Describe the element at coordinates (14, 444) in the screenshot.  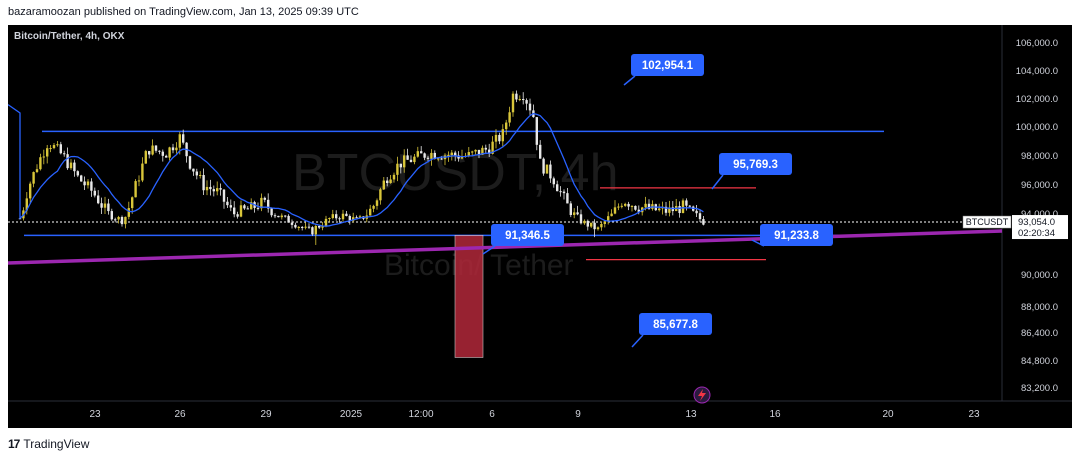
I see `tradingview-logo-icon: 17` at that location.